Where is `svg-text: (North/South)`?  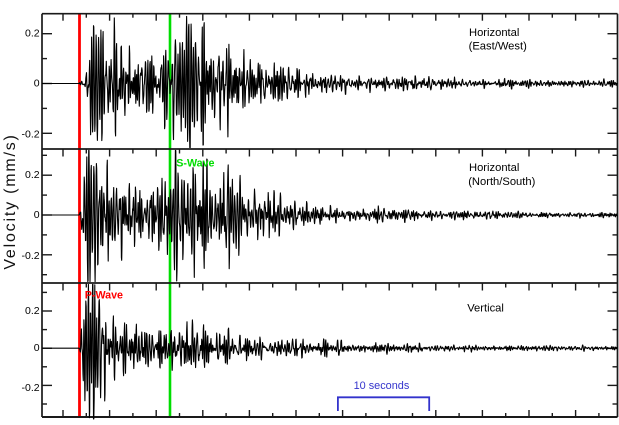
svg-text: (North/South) is located at coordinates (501, 182).